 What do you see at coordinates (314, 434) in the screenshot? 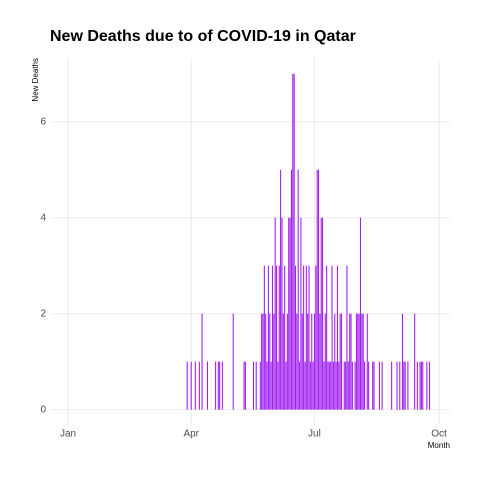
I see `x-tick-label: Jul` at bounding box center [314, 434].